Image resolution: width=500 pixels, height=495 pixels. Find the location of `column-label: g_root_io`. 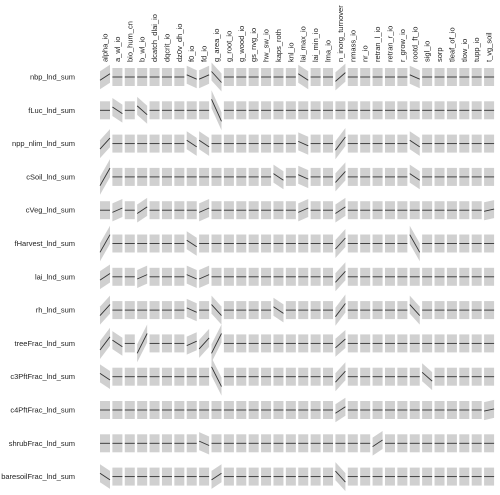

column-label: g_root_io is located at coordinates (228, 46).